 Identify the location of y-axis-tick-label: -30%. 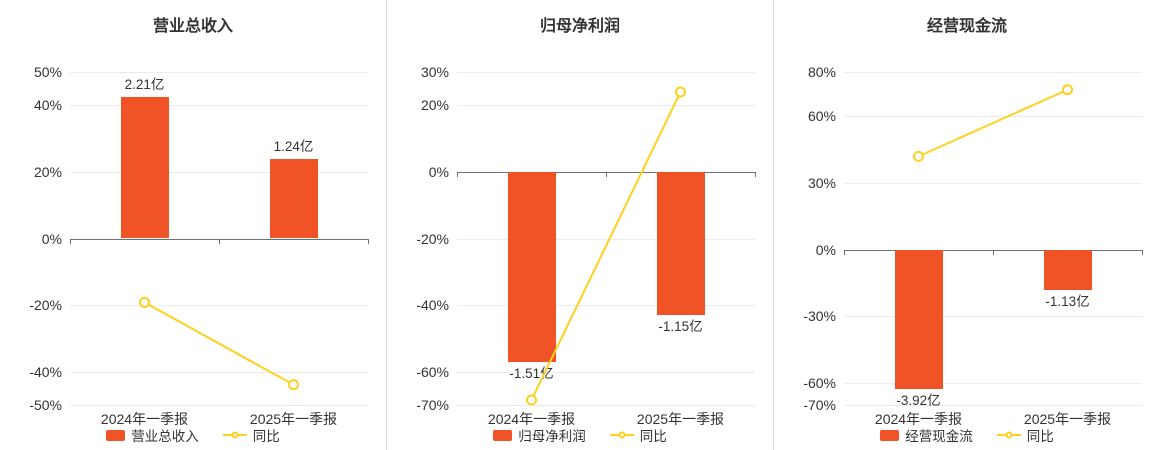
(819, 316).